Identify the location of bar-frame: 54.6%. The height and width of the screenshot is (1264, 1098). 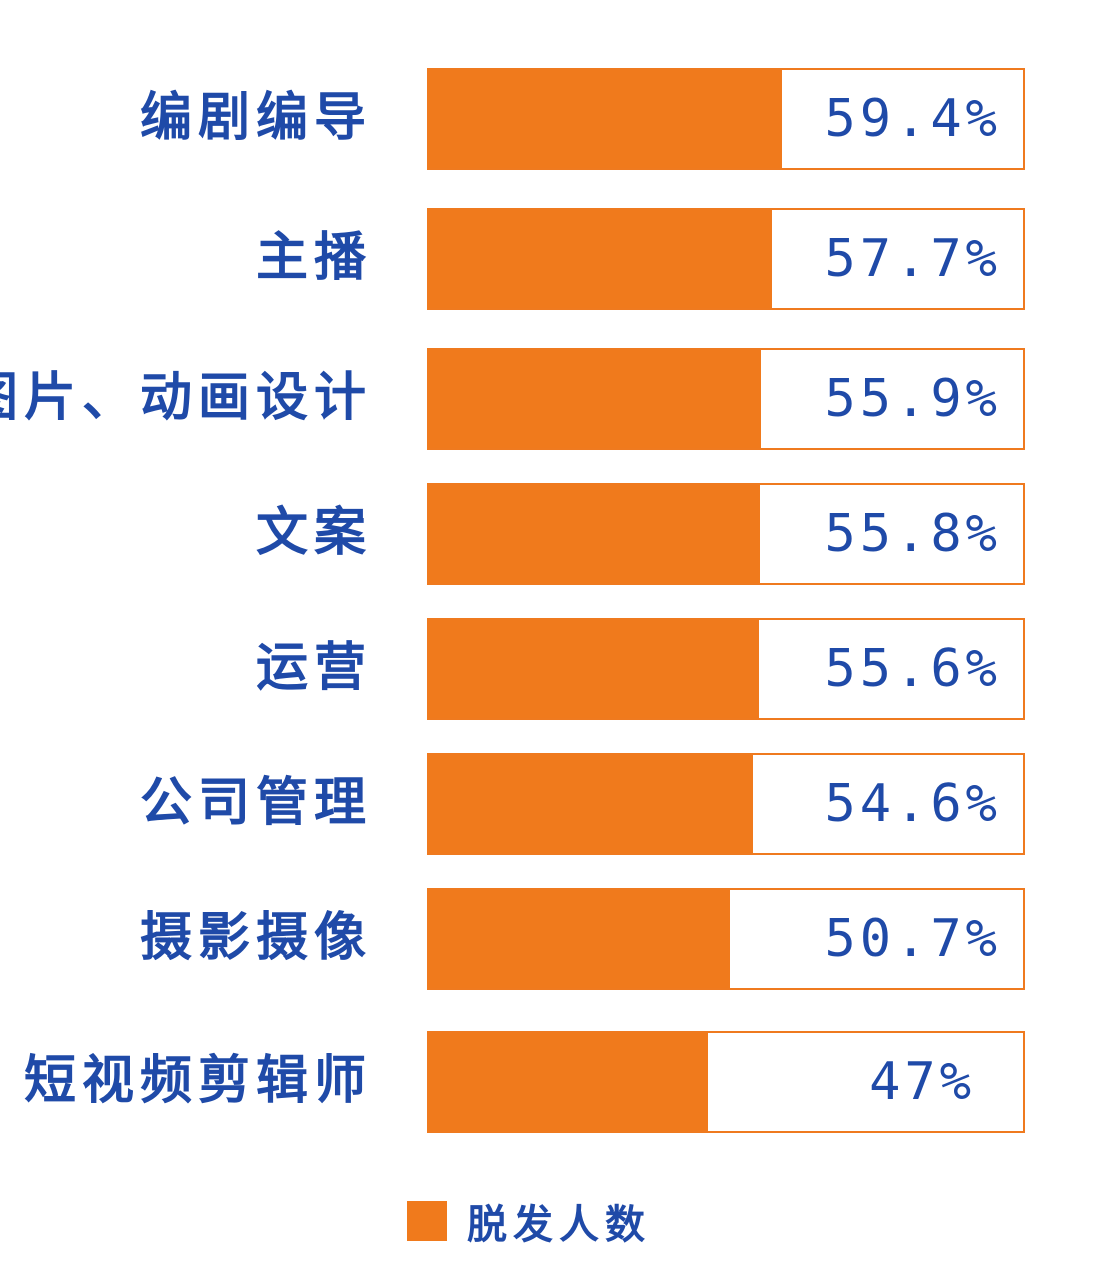
(726, 804).